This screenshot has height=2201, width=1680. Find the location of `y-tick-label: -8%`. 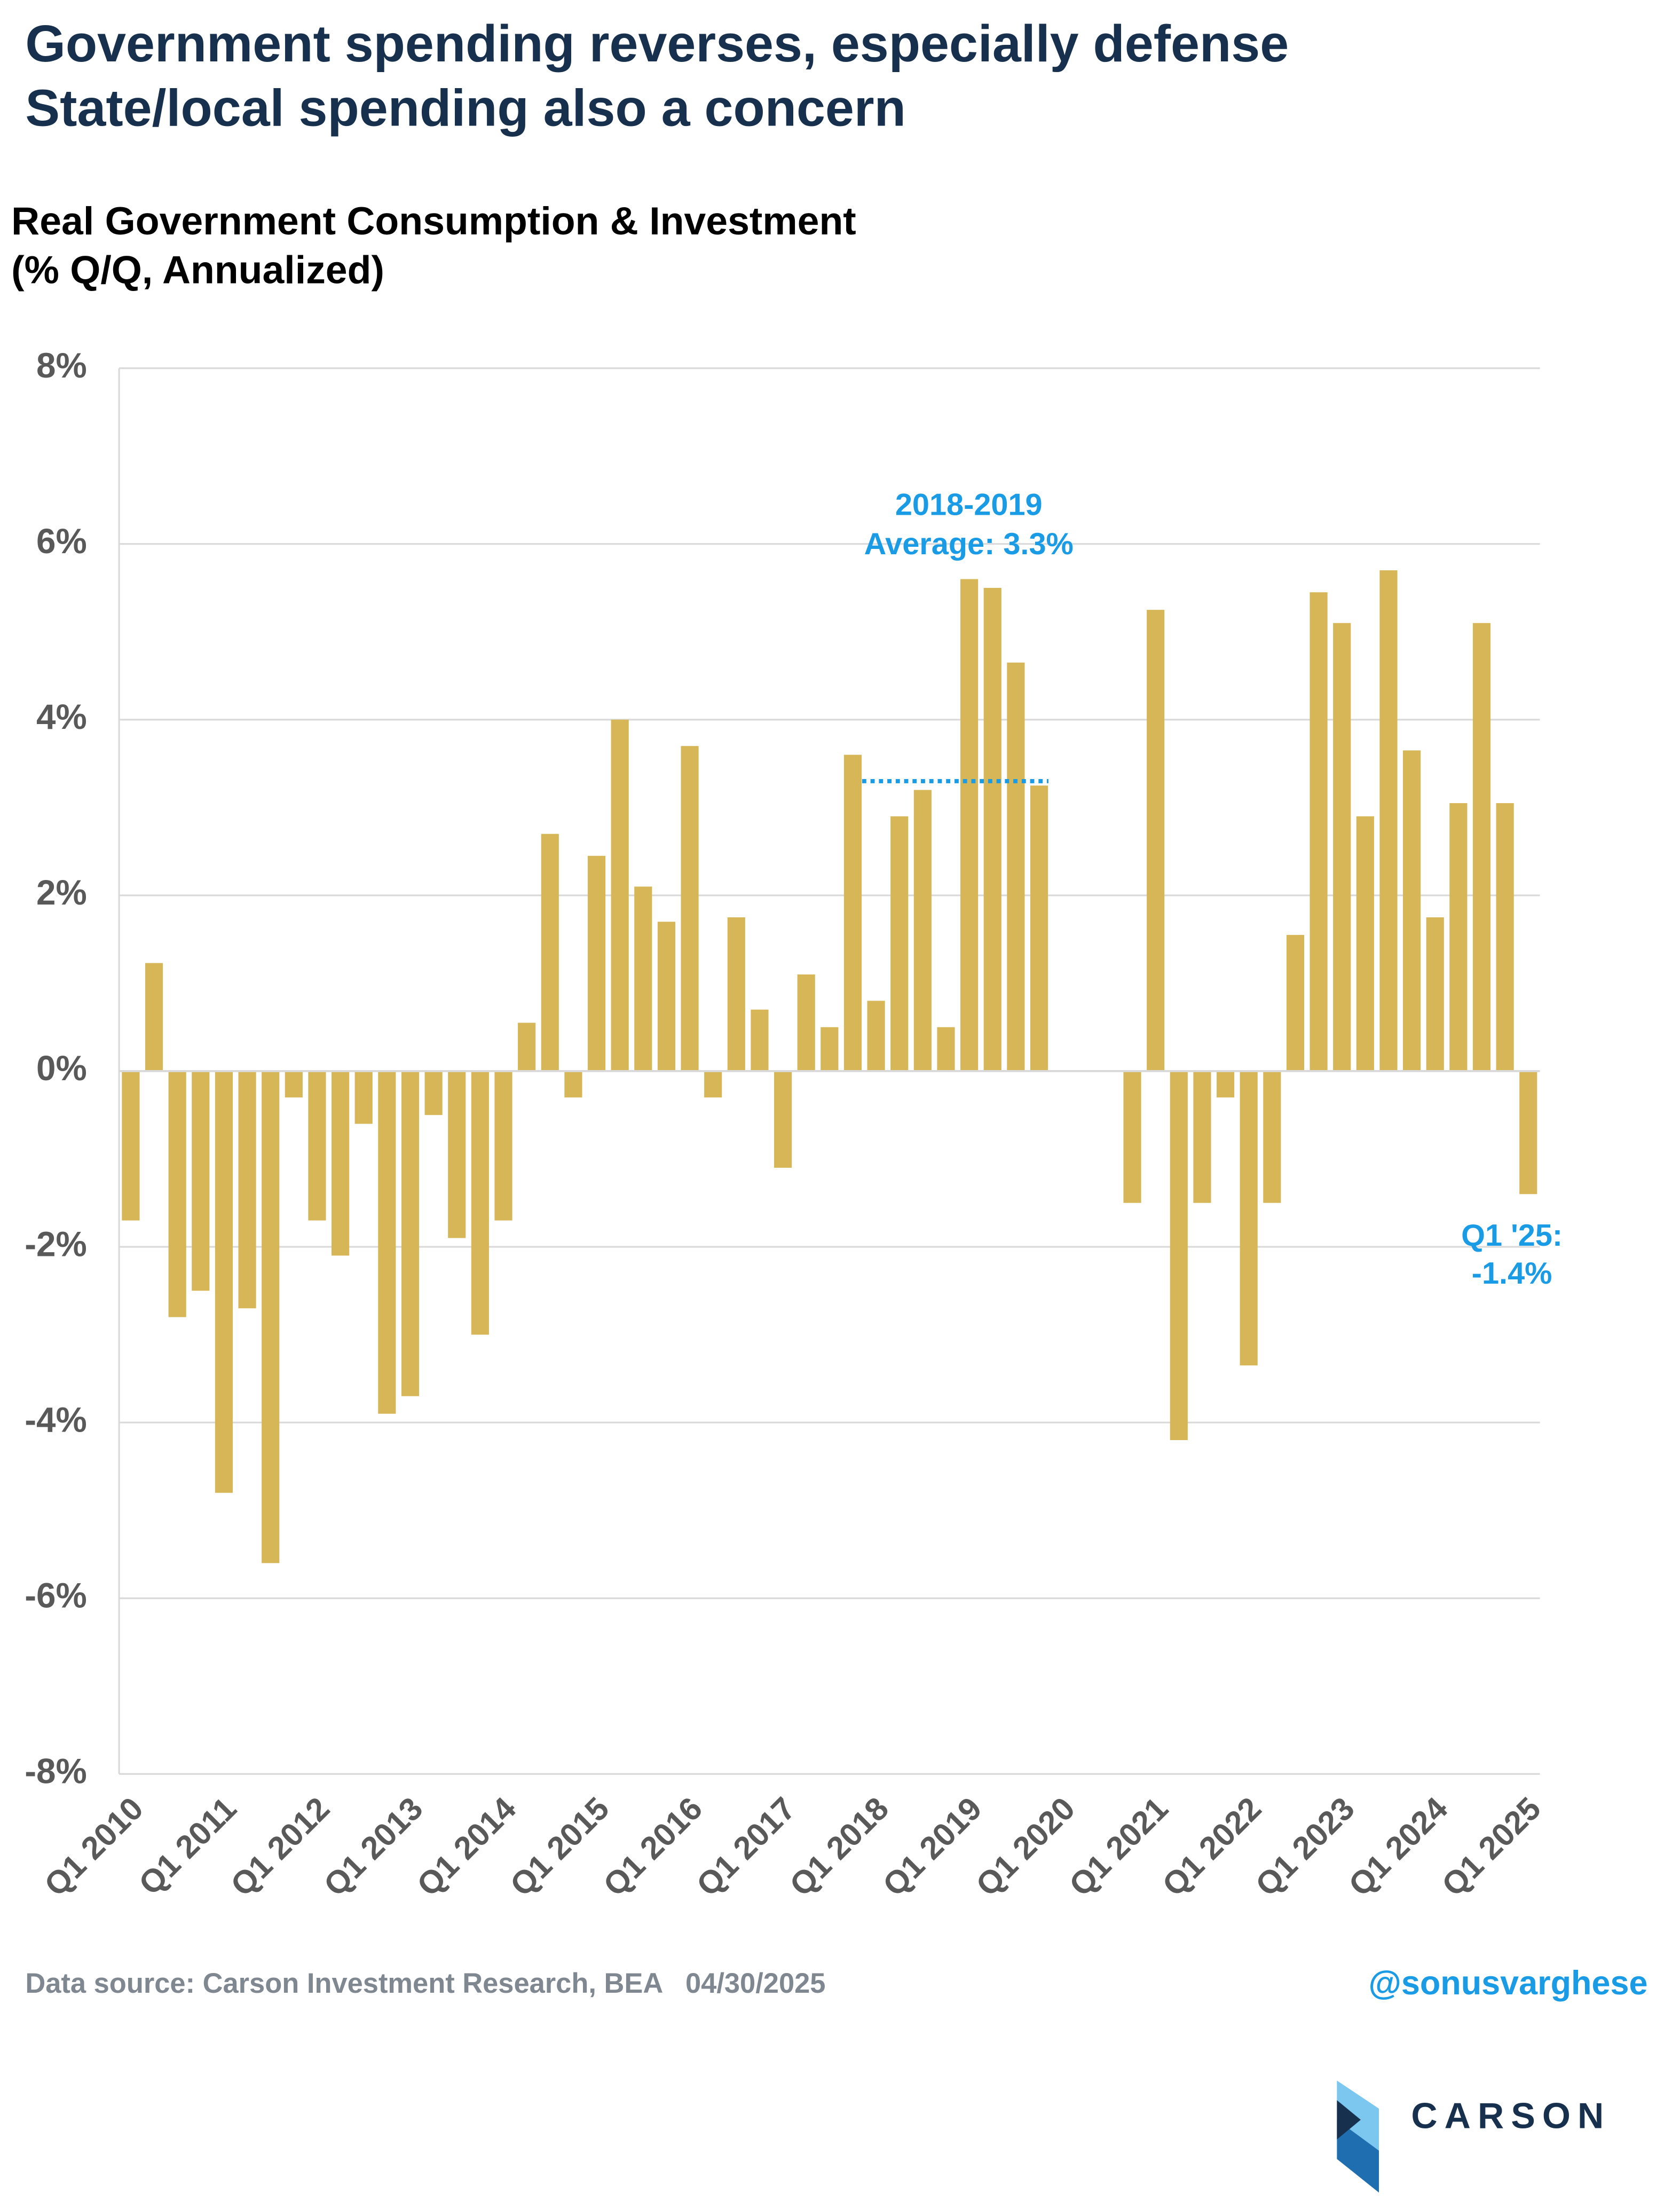

y-tick-label: -8% is located at coordinates (56, 1771).